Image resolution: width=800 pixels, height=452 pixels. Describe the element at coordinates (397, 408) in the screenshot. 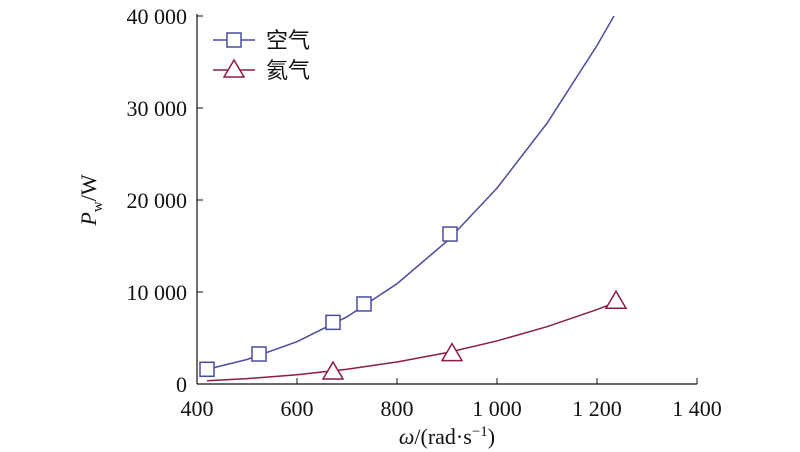

I see `x-tick-label: 800` at that location.